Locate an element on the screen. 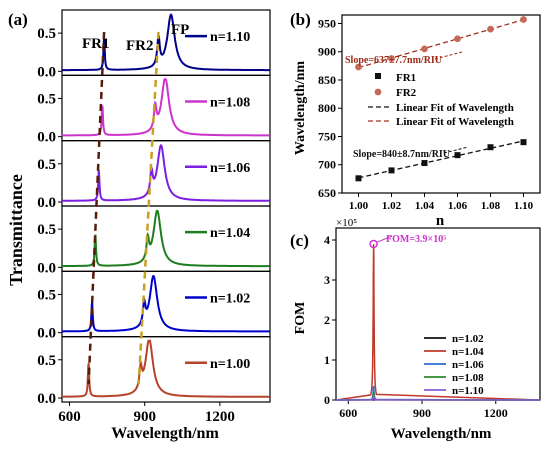 The width and height of the screenshot is (550, 460). panel-label-a: (a) is located at coordinates (18, 19).